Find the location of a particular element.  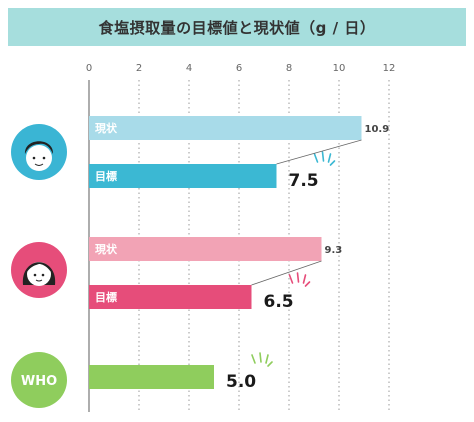

value-label: 10.9 is located at coordinates (377, 129).